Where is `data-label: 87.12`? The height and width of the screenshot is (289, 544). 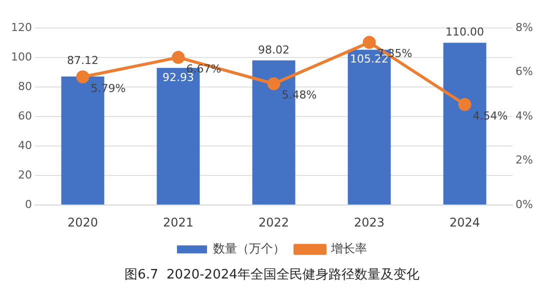 data-label: 87.12 is located at coordinates (83, 60).